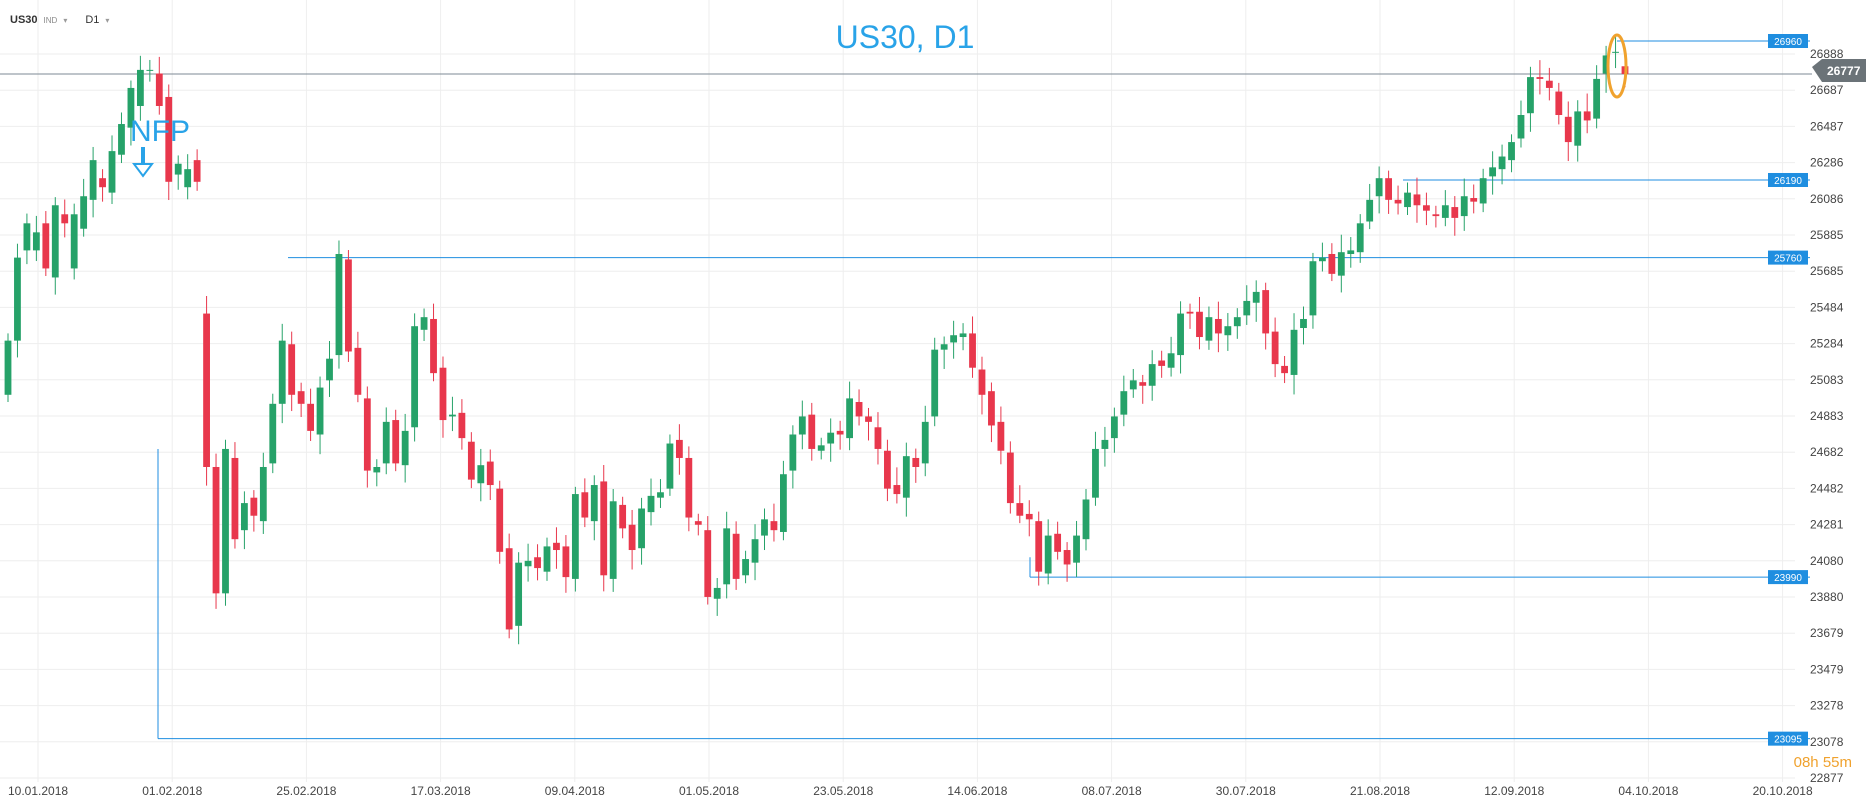 This screenshot has width=1866, height=806. Describe the element at coordinates (1827, 452) in the screenshot. I see `y-tick-label: 24682` at that location.